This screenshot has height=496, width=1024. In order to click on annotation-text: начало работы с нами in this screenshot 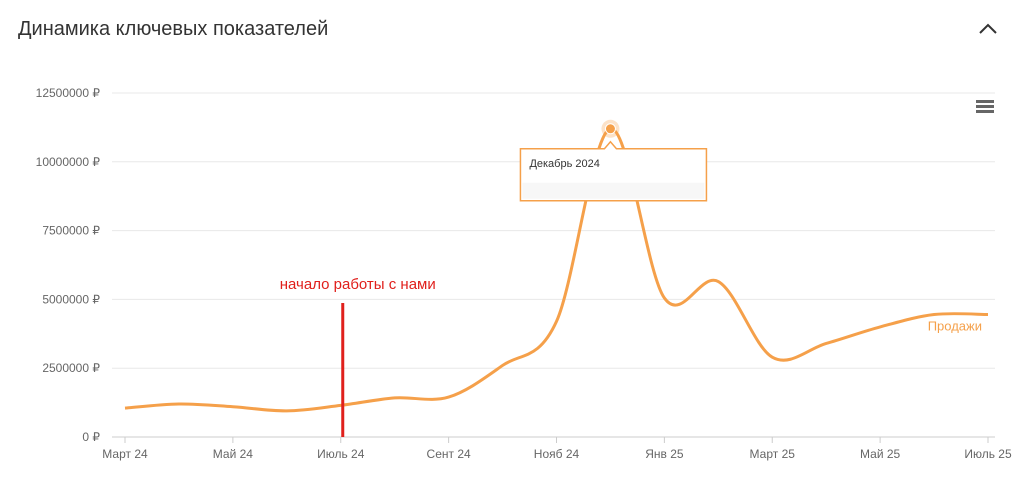, I will do `click(358, 284)`.